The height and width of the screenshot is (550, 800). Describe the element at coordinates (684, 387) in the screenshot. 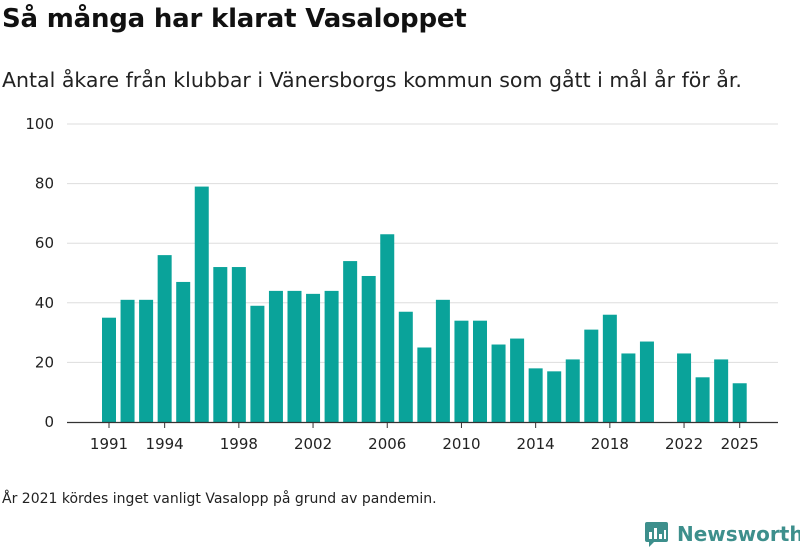

I see `bar-2022` at that location.